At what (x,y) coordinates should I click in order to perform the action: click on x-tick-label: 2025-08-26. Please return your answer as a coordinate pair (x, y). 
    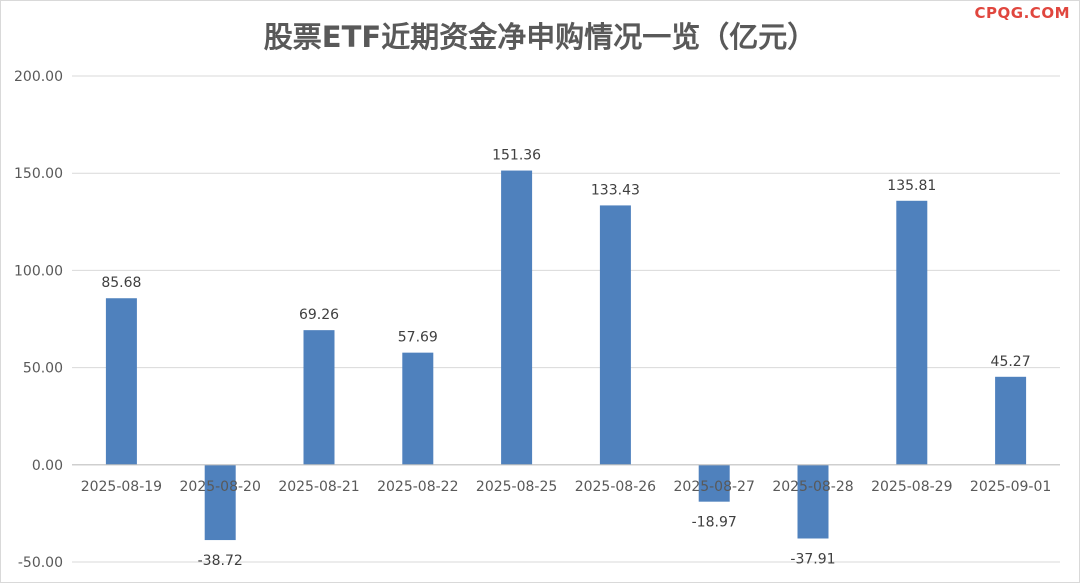
    Looking at the image, I should click on (615, 487).